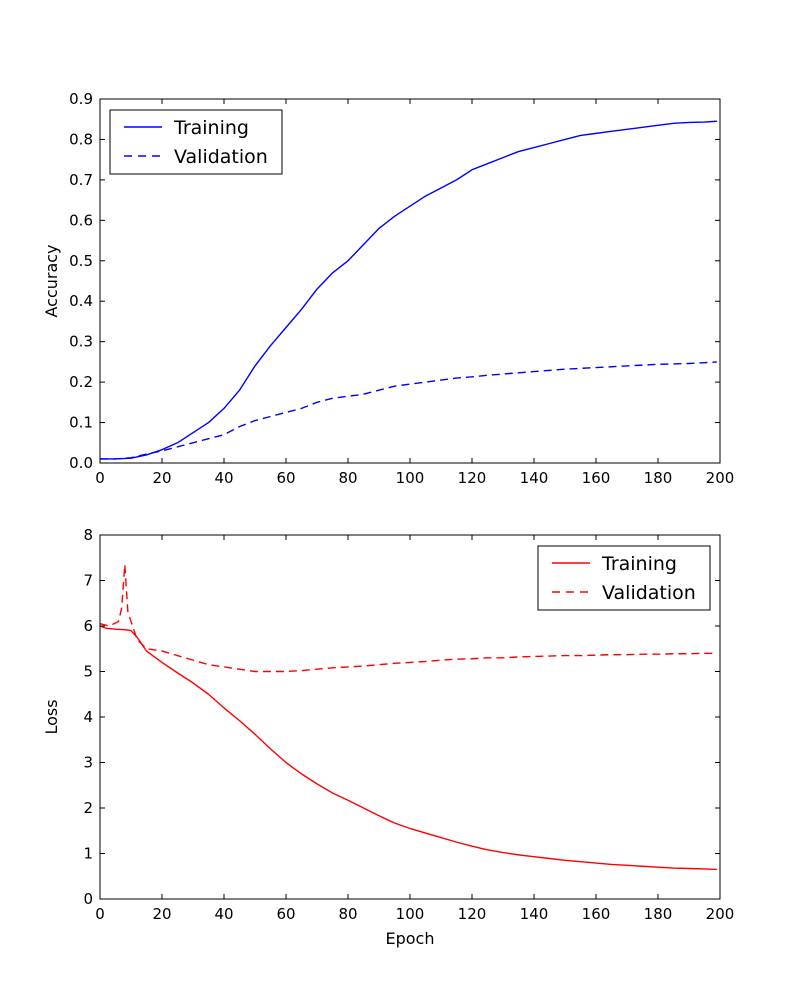 This screenshot has height=1000, width=800. What do you see at coordinates (410, 938) in the screenshot?
I see `loss-x-axis-label: Epoch` at bounding box center [410, 938].